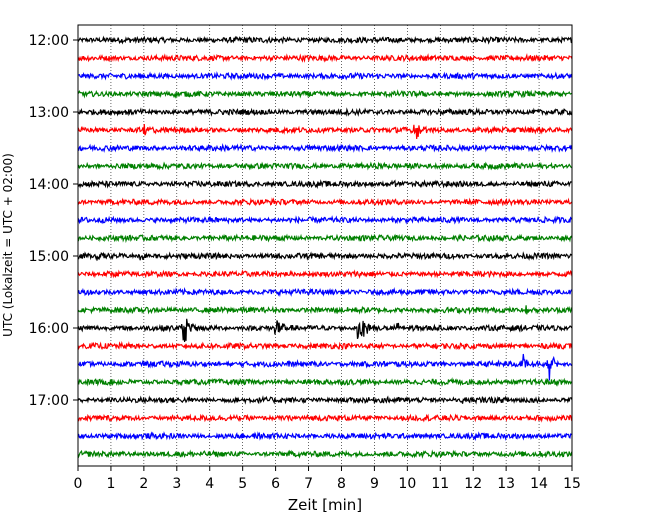  Describe the element at coordinates (440, 484) in the screenshot. I see `x-tick-label: 11` at that location.